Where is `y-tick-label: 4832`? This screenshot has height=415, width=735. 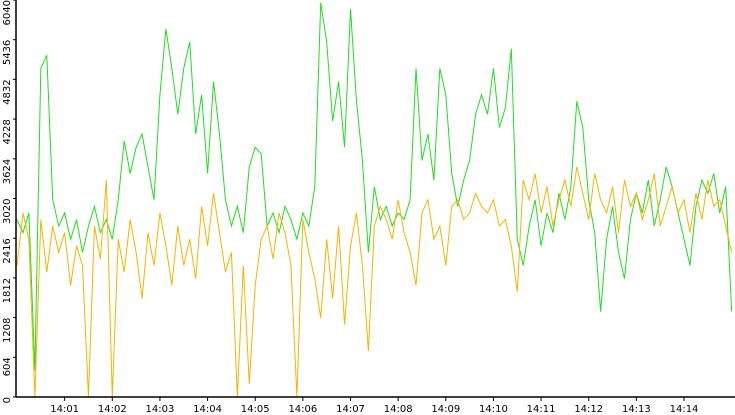 y-tick-label: 4832 is located at coordinates (7, 91).